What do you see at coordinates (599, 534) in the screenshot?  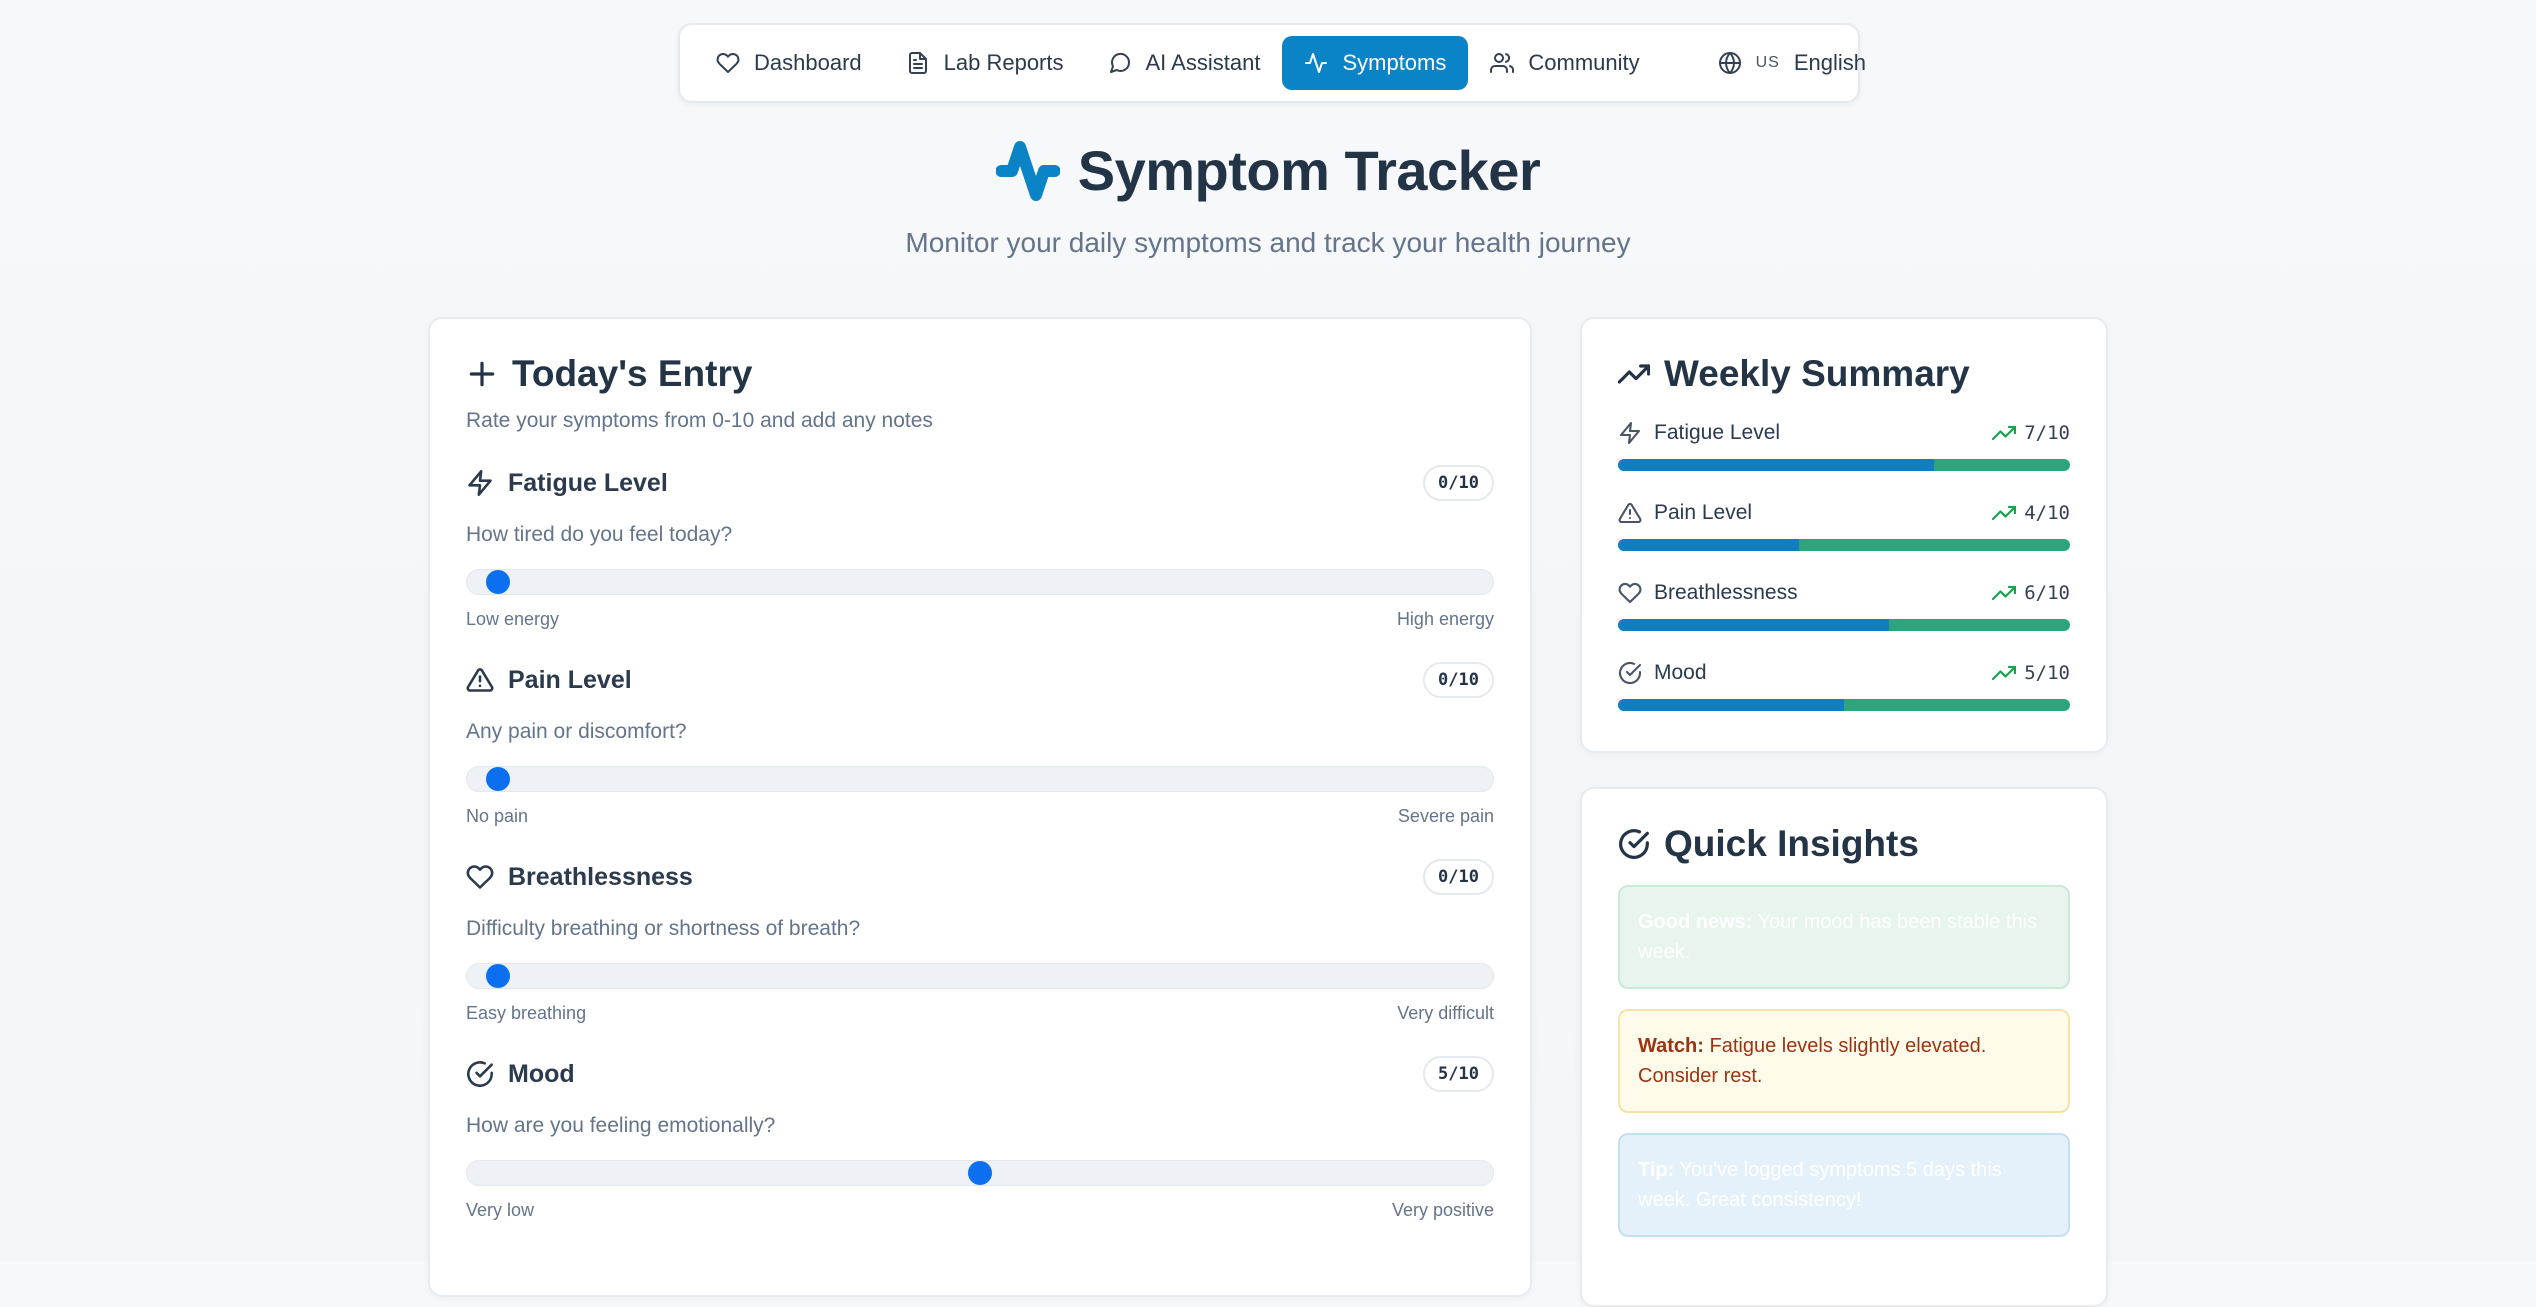 I see `symptom-question: How tired do you feel today?` at bounding box center [599, 534].